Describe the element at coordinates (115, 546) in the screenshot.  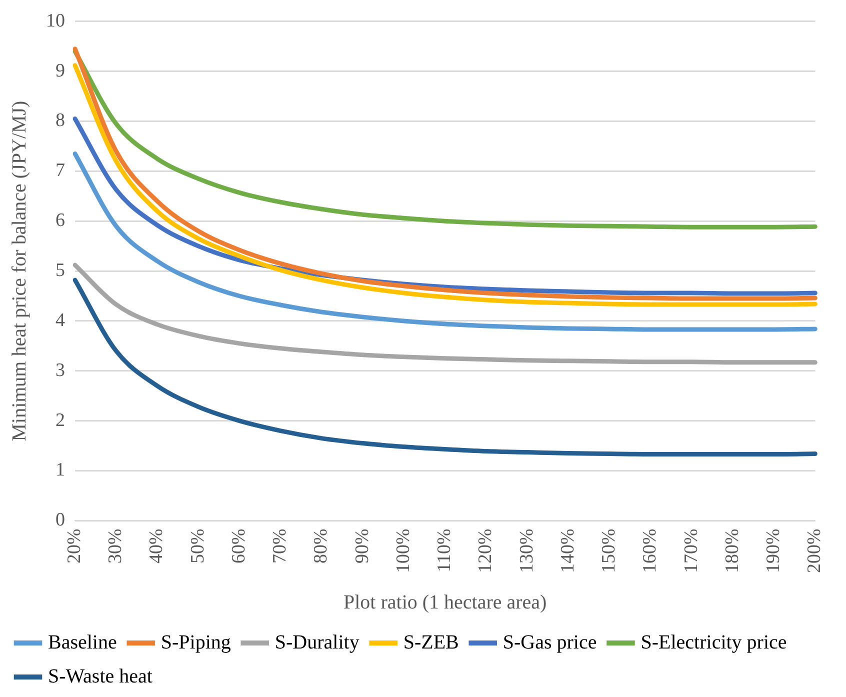
I see `x-tick-label: 30%` at that location.